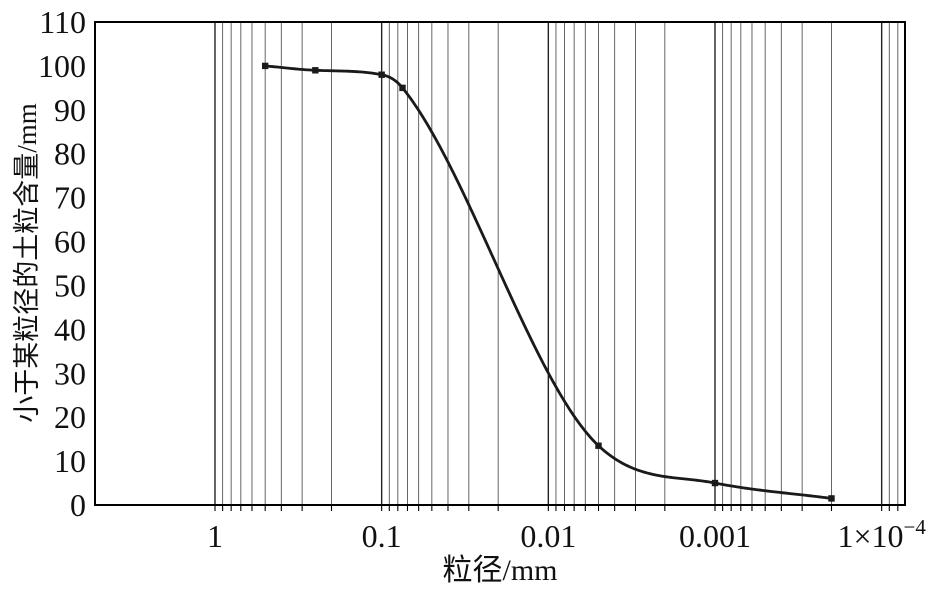 This screenshot has height=602, width=945. Describe the element at coordinates (215, 536) in the screenshot. I see `x-tick-label: 1` at that location.